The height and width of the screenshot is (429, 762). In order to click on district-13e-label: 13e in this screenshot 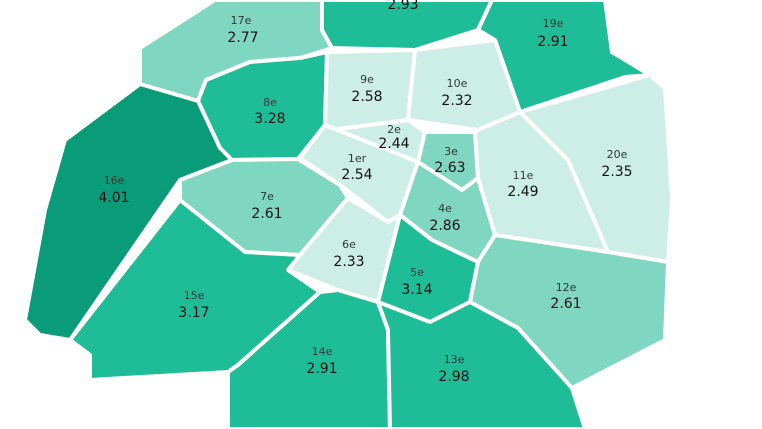, I will do `click(454, 359)`.